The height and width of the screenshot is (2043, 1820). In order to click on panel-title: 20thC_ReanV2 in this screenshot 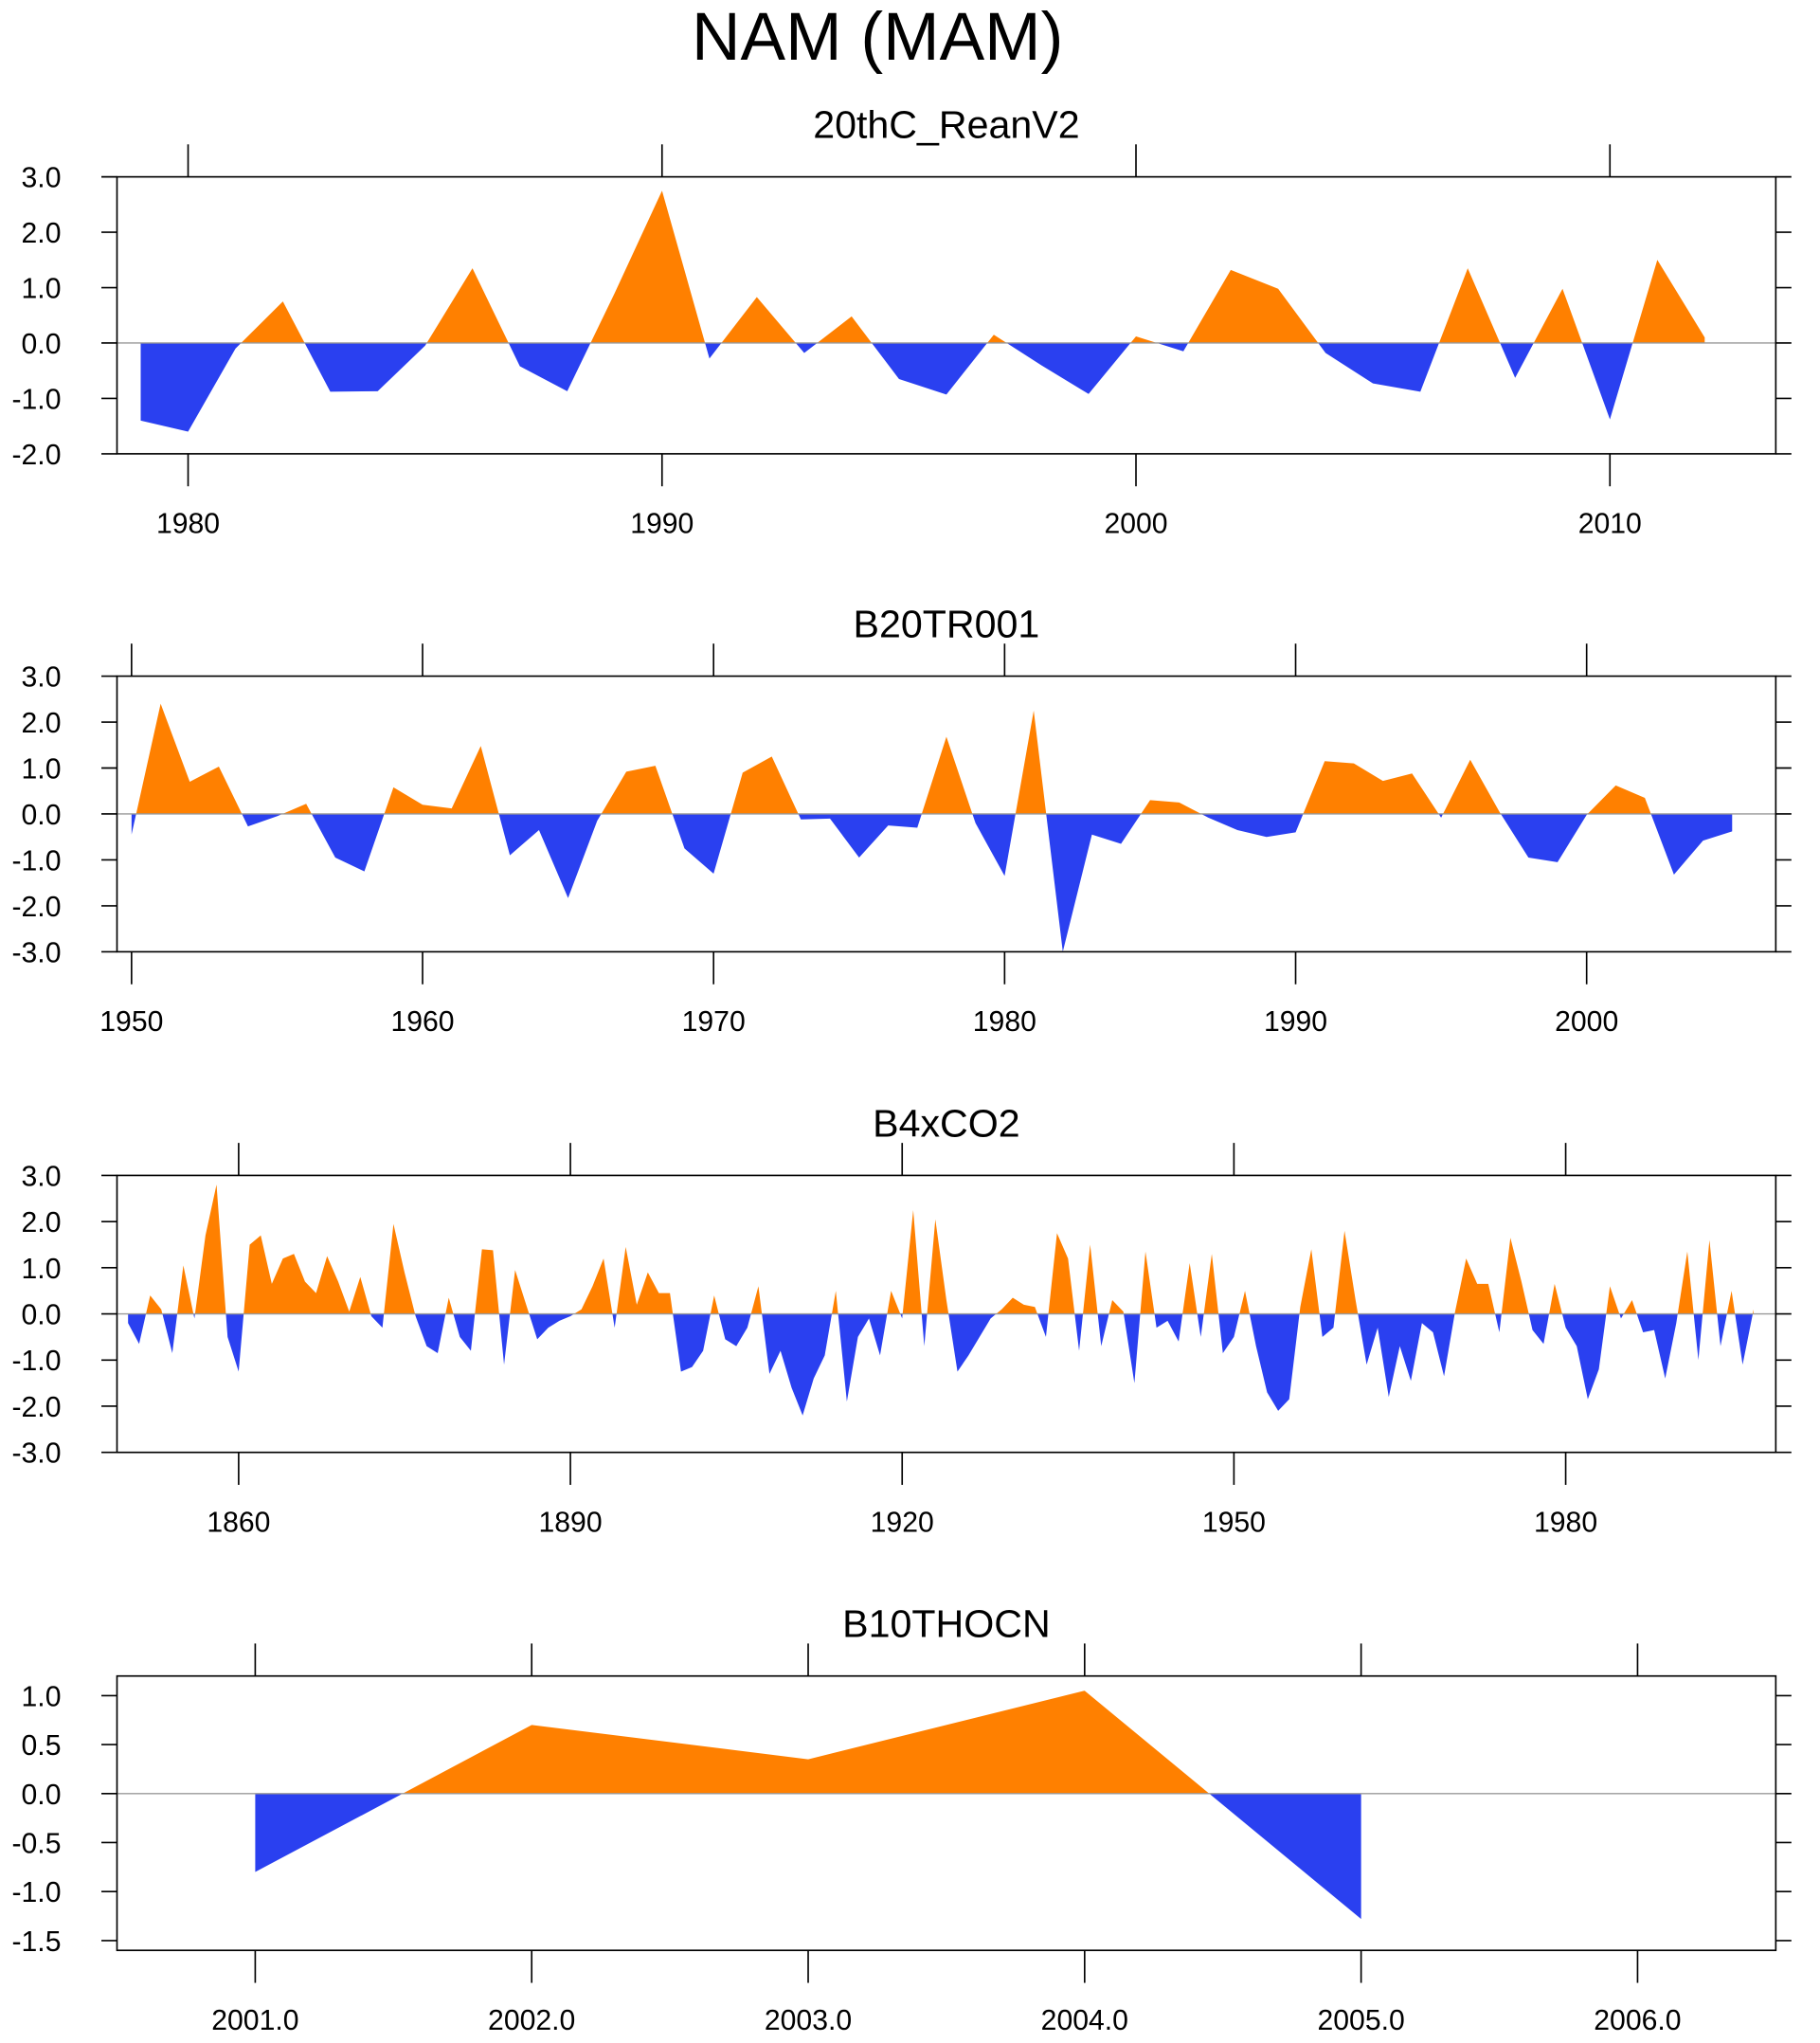, I will do `click(946, 124)`.